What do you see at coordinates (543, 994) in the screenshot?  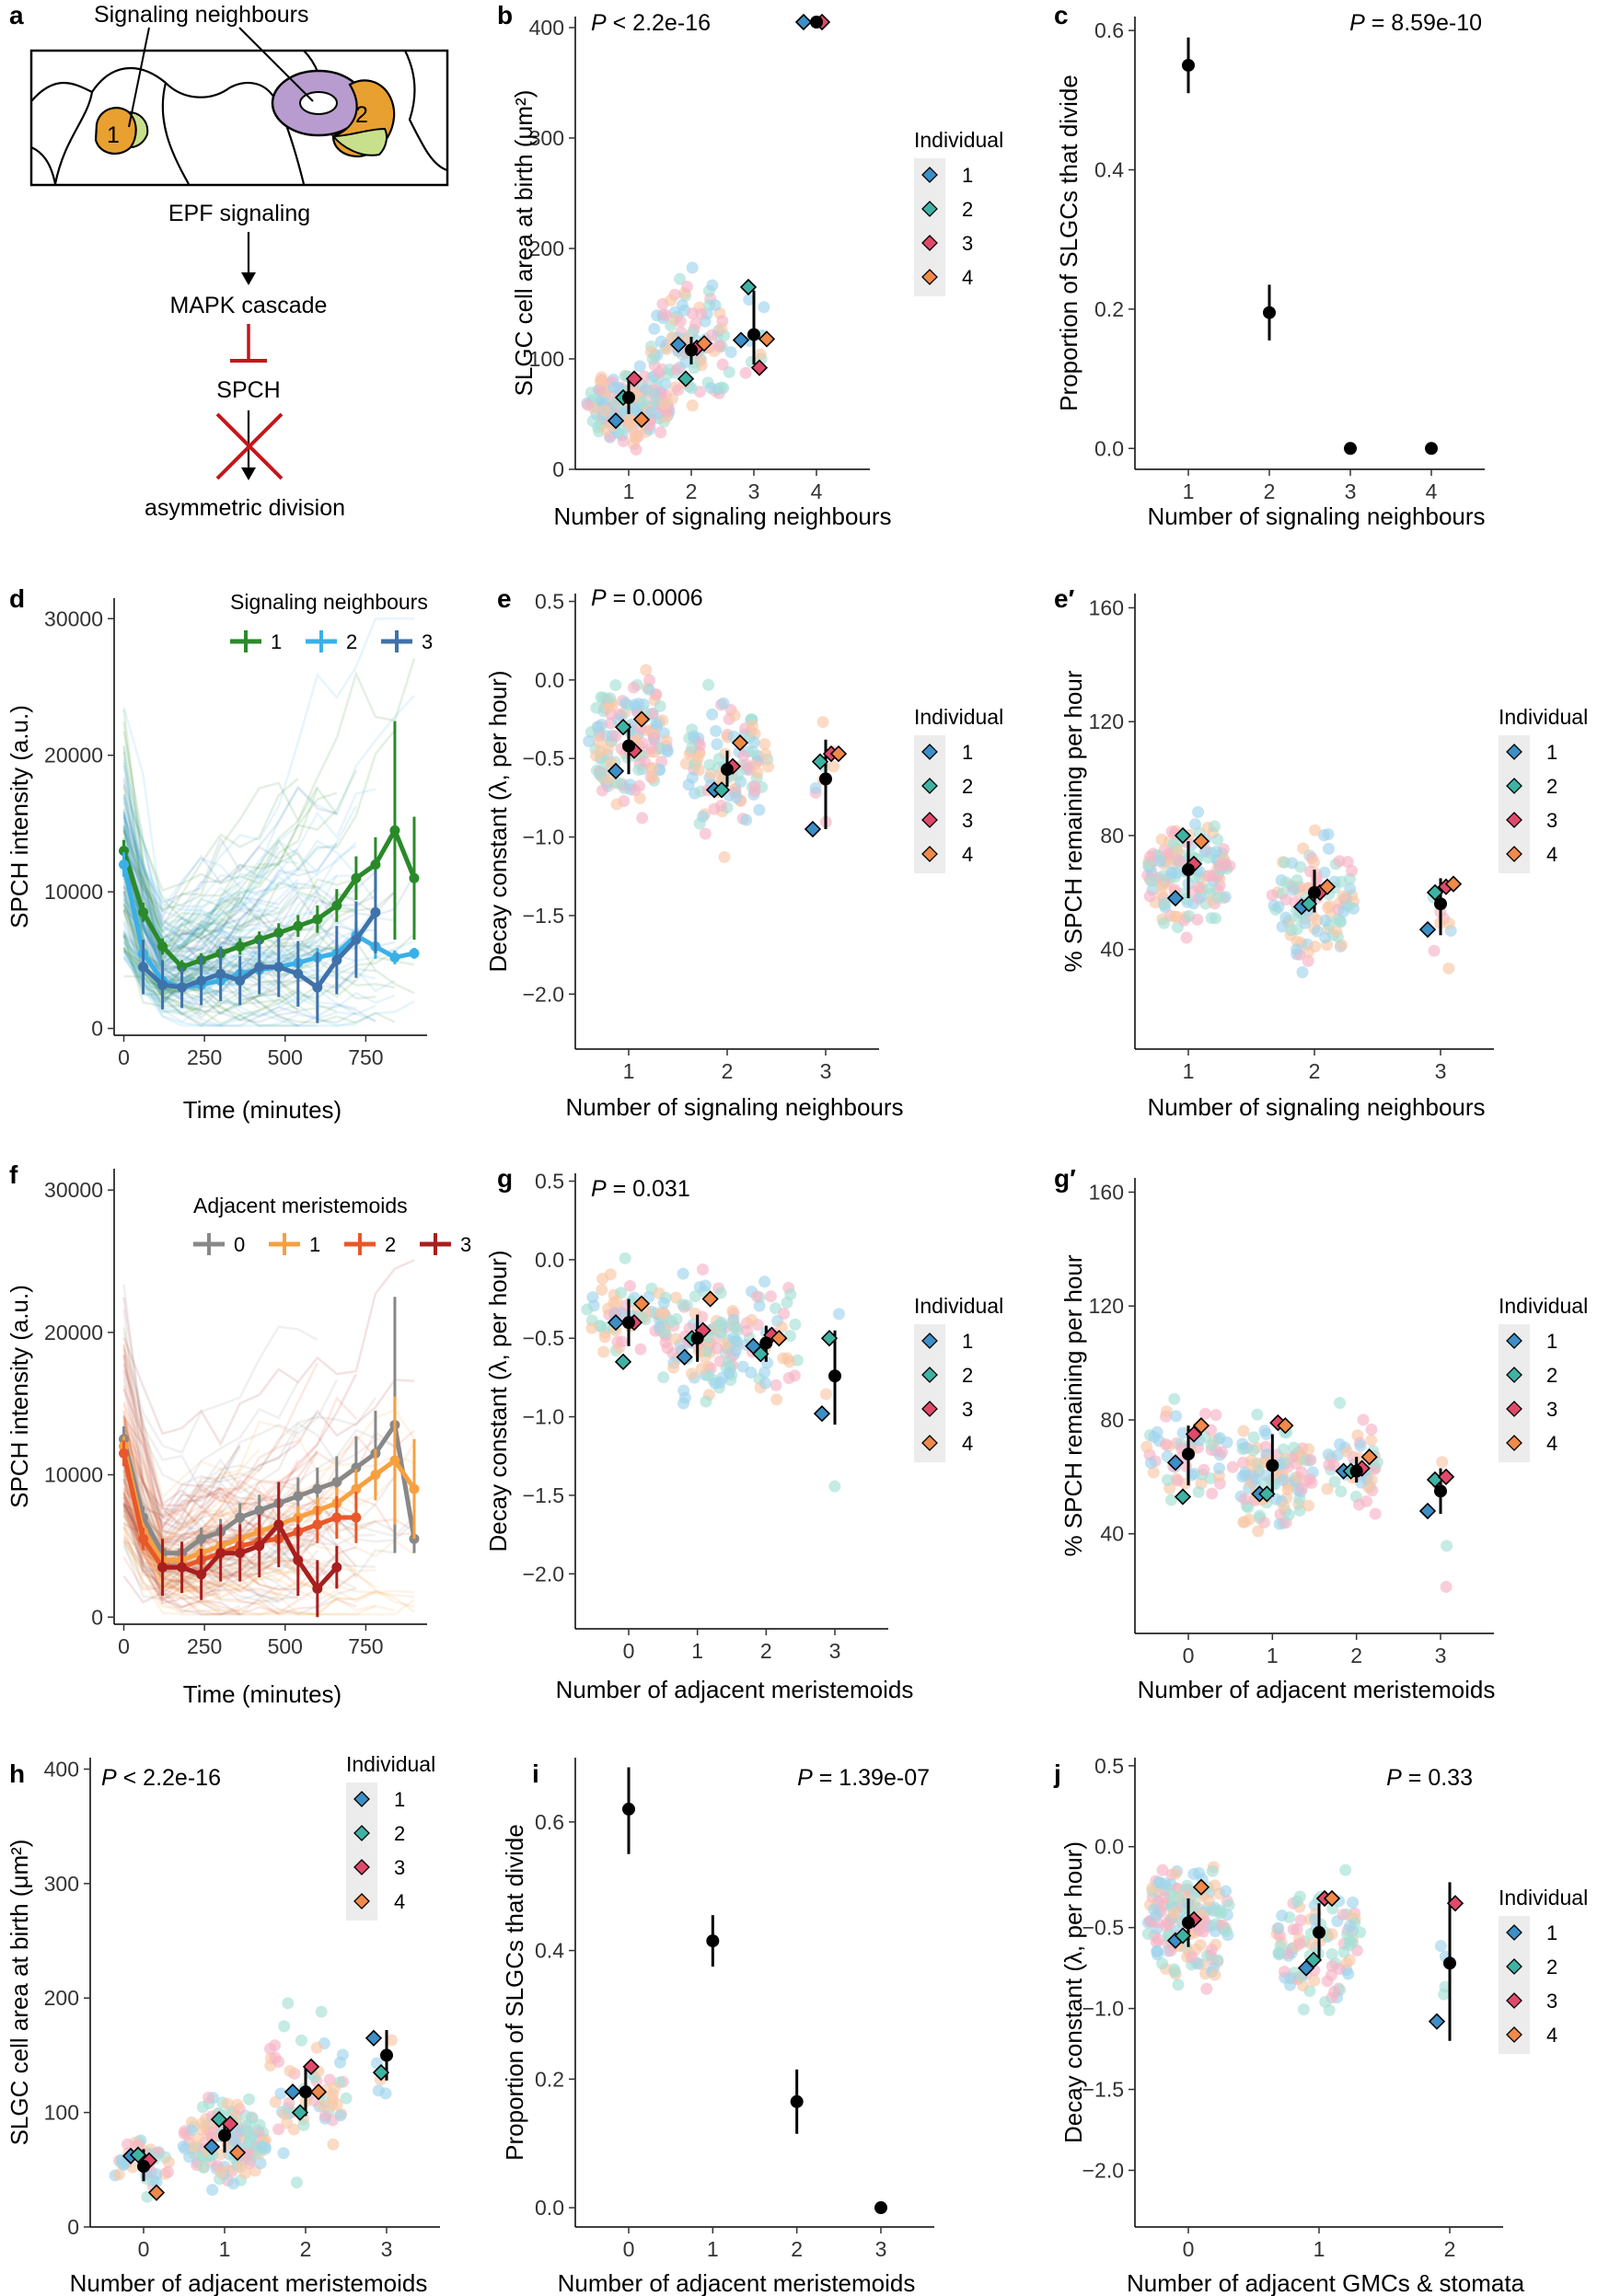 I see `y-tick-label: −2.0` at bounding box center [543, 994].